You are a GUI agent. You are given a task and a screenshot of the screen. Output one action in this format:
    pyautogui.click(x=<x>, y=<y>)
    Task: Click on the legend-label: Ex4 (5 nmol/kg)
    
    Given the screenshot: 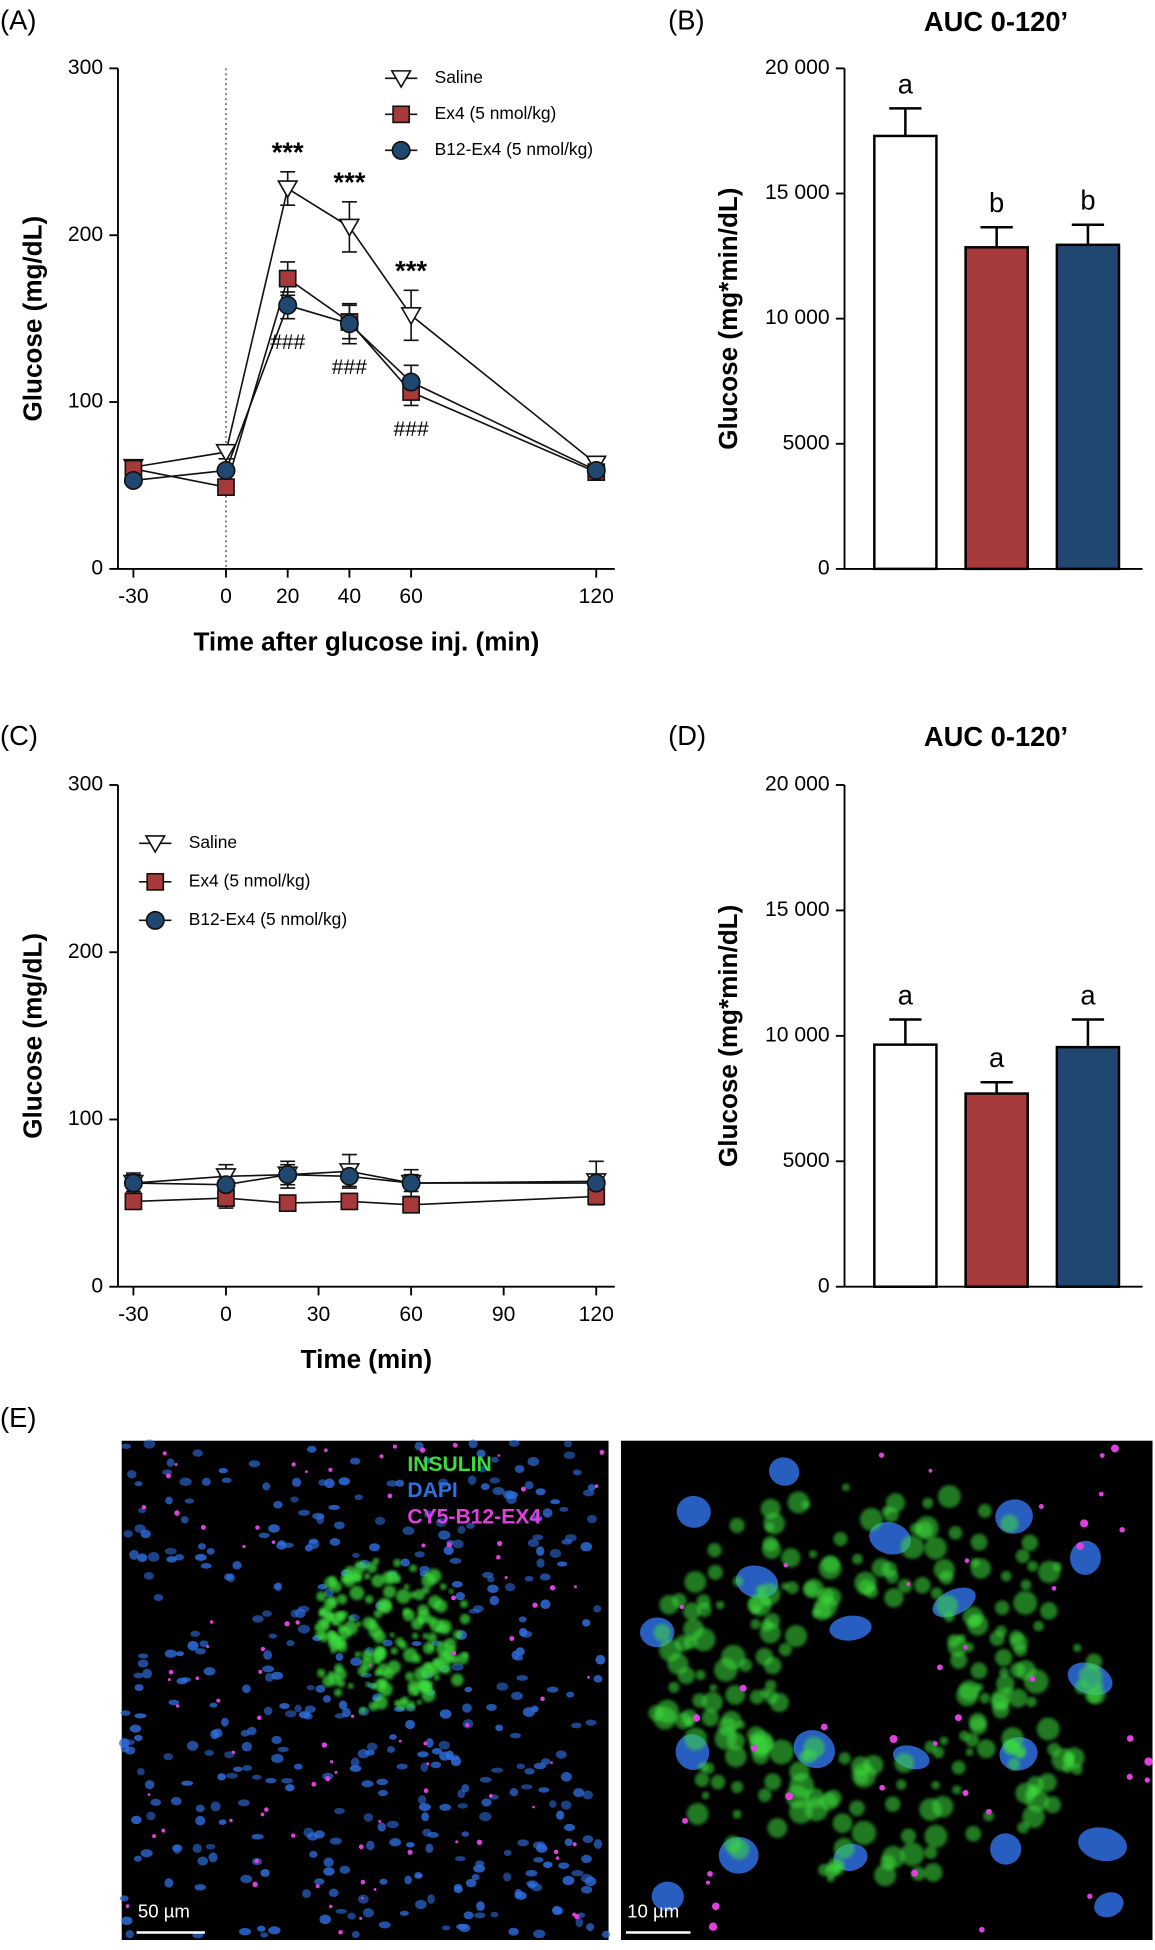 What is the action you would take?
    pyautogui.click(x=250, y=880)
    